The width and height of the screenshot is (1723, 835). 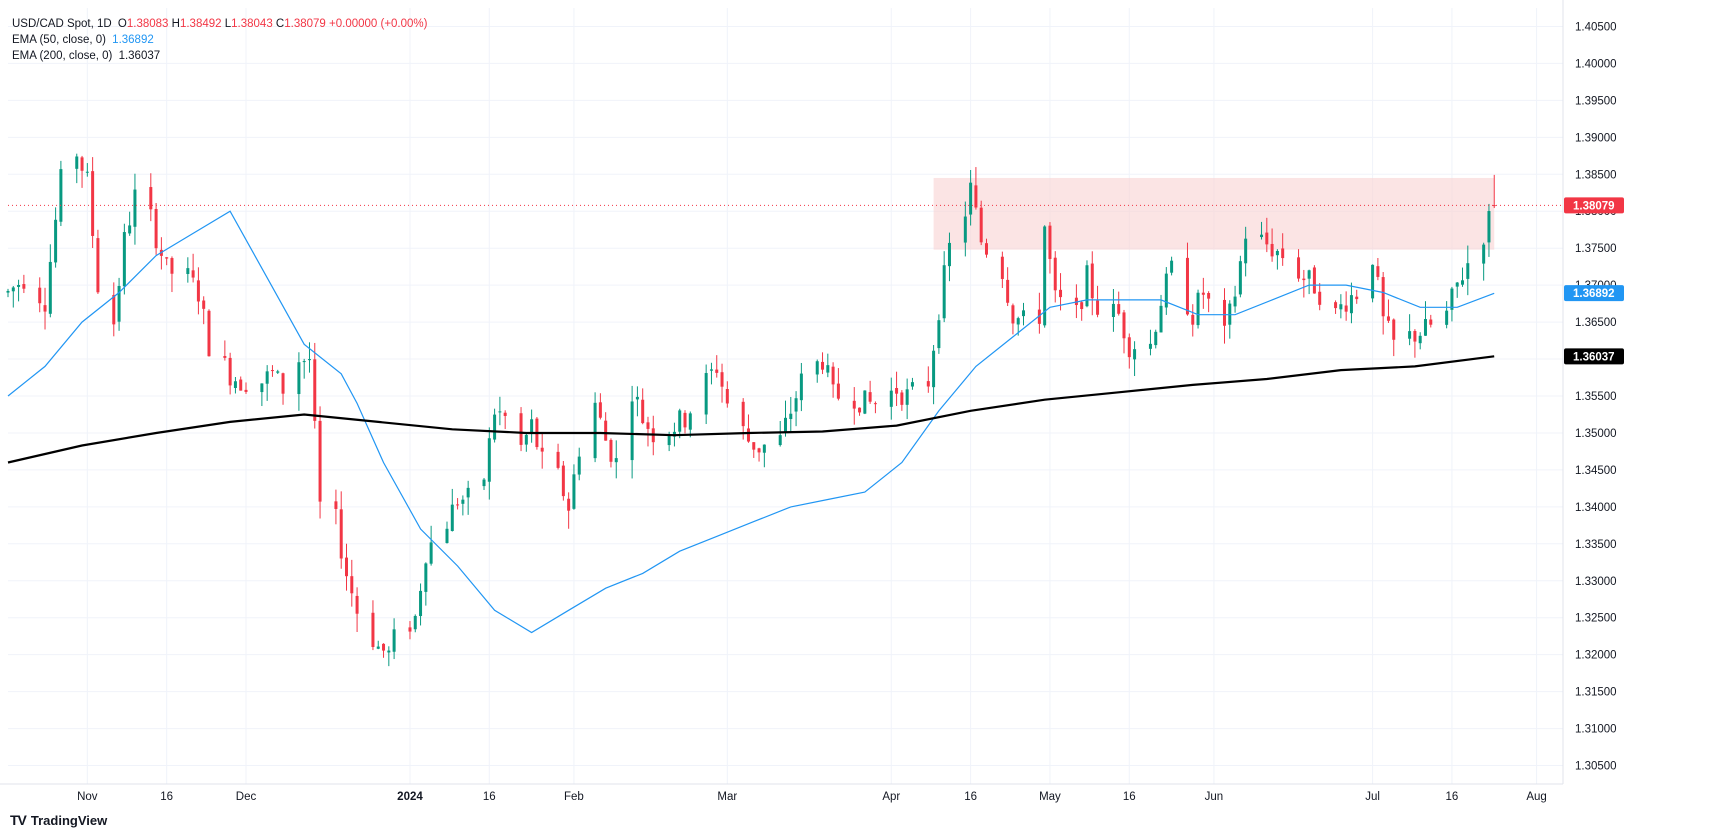 I want to click on resistance-zone, so click(x=1214, y=213).